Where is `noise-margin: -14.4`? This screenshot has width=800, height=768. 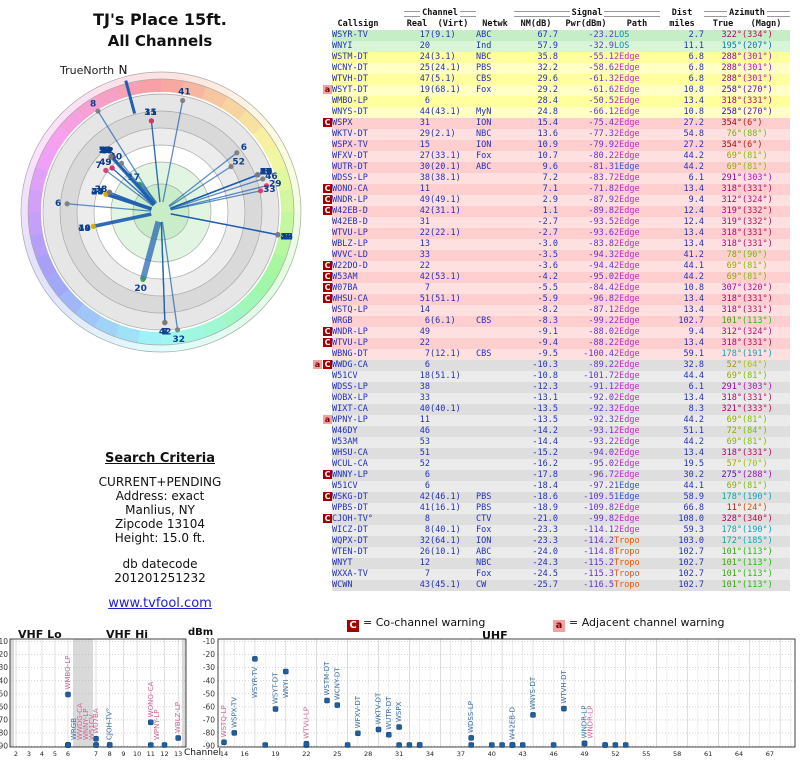 noise-margin: -14.4 is located at coordinates (545, 442).